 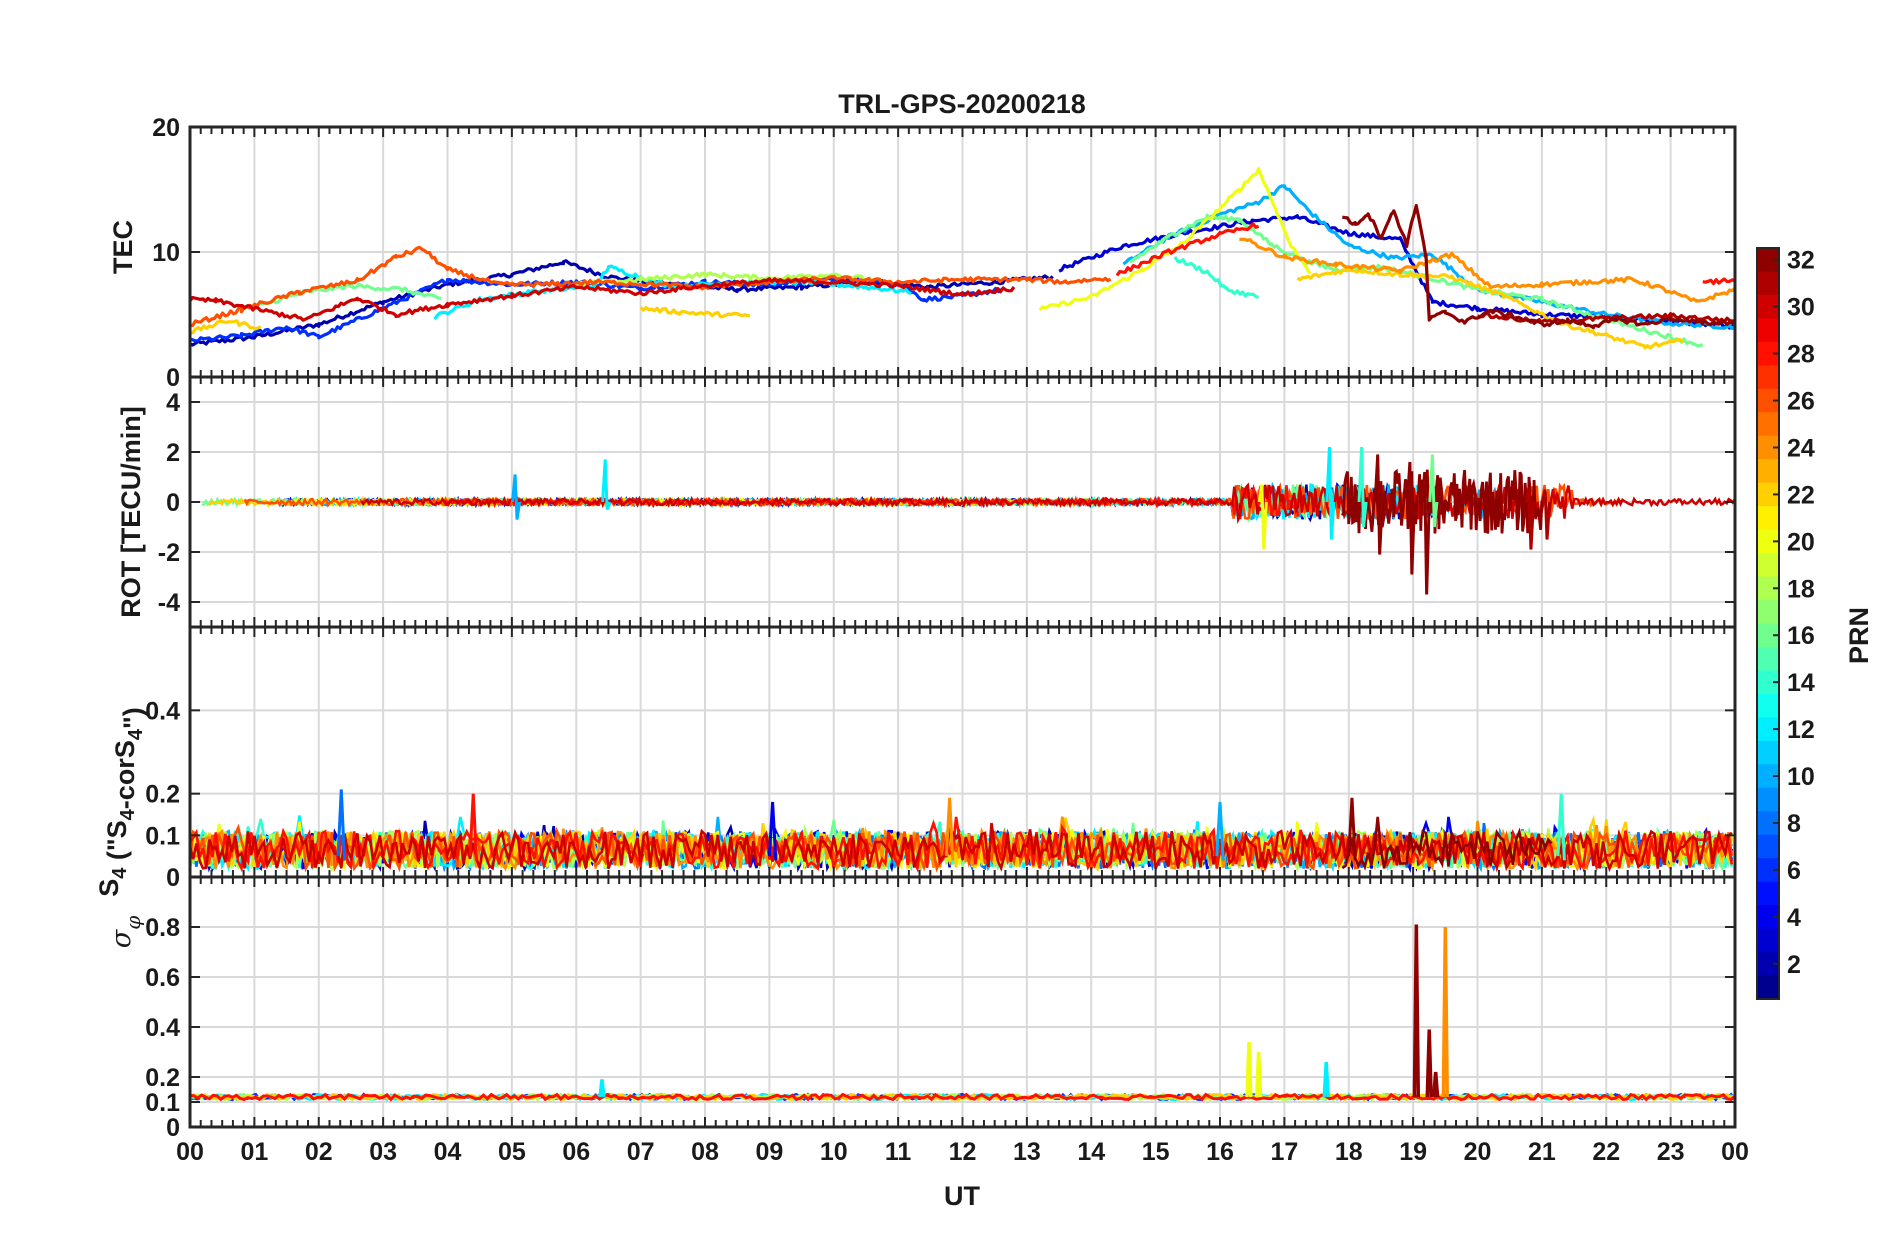 What do you see at coordinates (1156, 1152) in the screenshot?
I see `x-tick-label: 15` at bounding box center [1156, 1152].